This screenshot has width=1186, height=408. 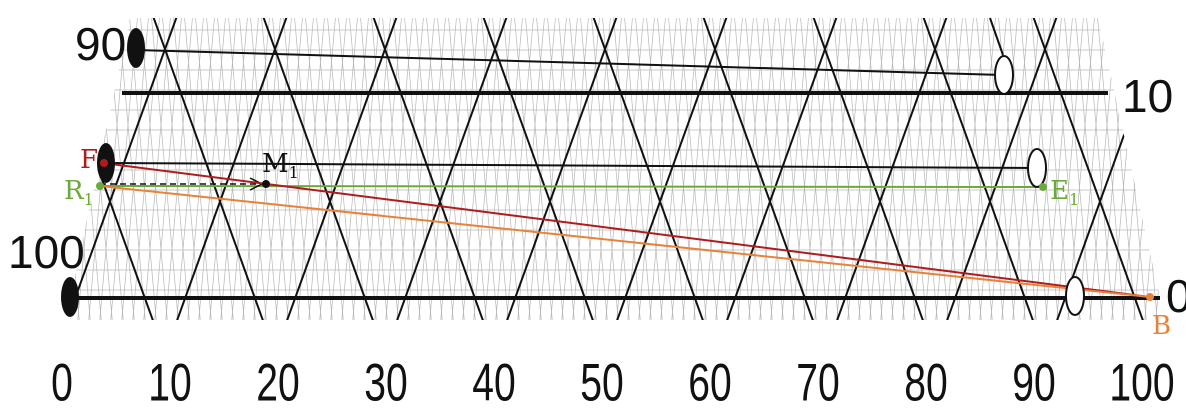 I want to click on bottom-tick-label: 30, so click(x=385, y=380).